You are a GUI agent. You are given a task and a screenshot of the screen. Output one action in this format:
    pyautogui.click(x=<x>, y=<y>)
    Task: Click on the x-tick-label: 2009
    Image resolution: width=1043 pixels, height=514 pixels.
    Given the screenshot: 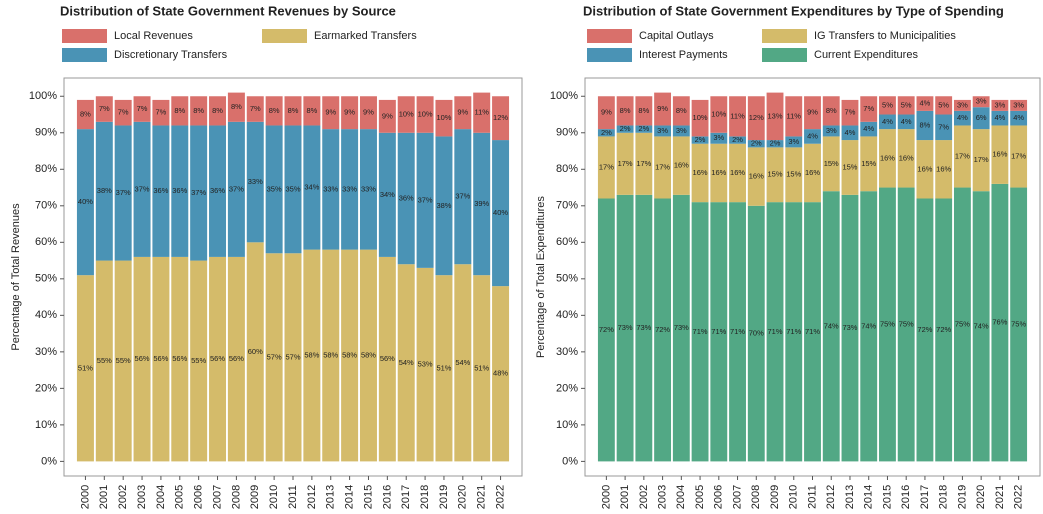 What is the action you would take?
    pyautogui.click(x=255, y=497)
    